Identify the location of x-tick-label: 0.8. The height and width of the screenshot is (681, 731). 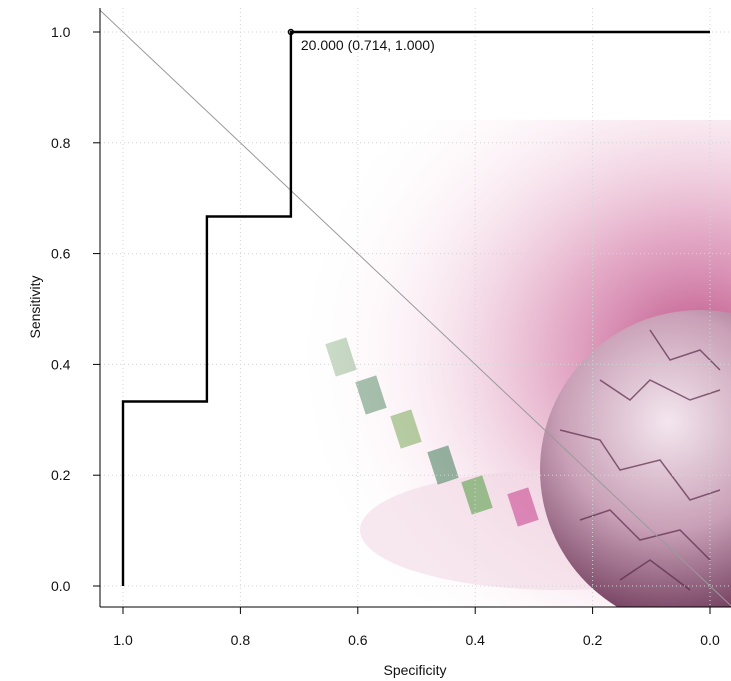
(241, 640).